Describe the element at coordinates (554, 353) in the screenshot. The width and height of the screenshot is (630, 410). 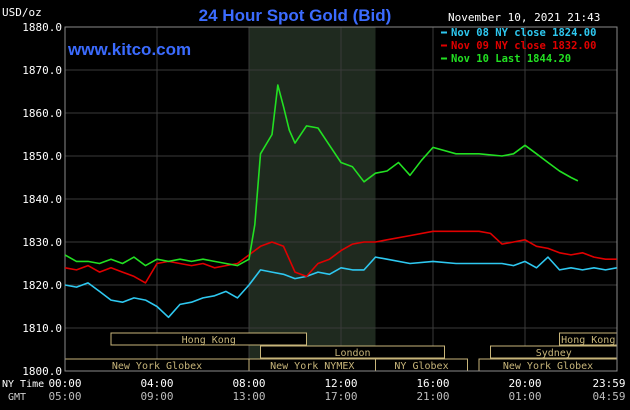
I see `market-label: Sydney` at that location.